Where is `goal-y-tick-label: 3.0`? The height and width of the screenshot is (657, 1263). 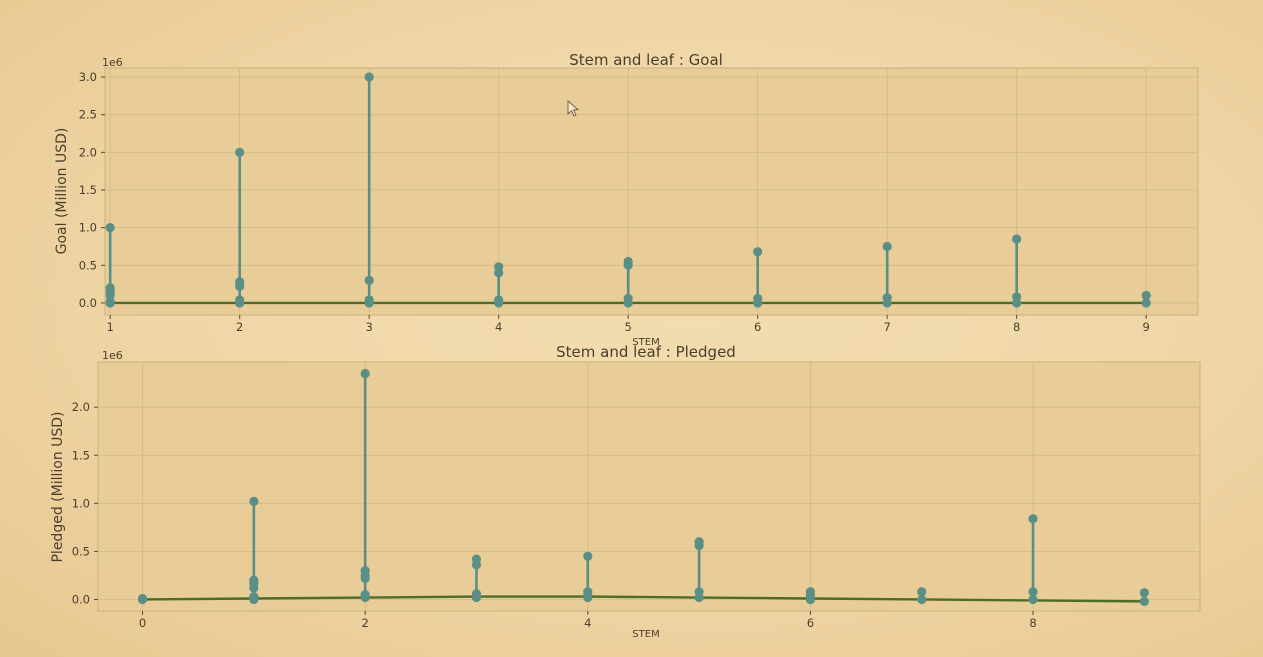 goal-y-tick-label: 3.0 is located at coordinates (88, 77).